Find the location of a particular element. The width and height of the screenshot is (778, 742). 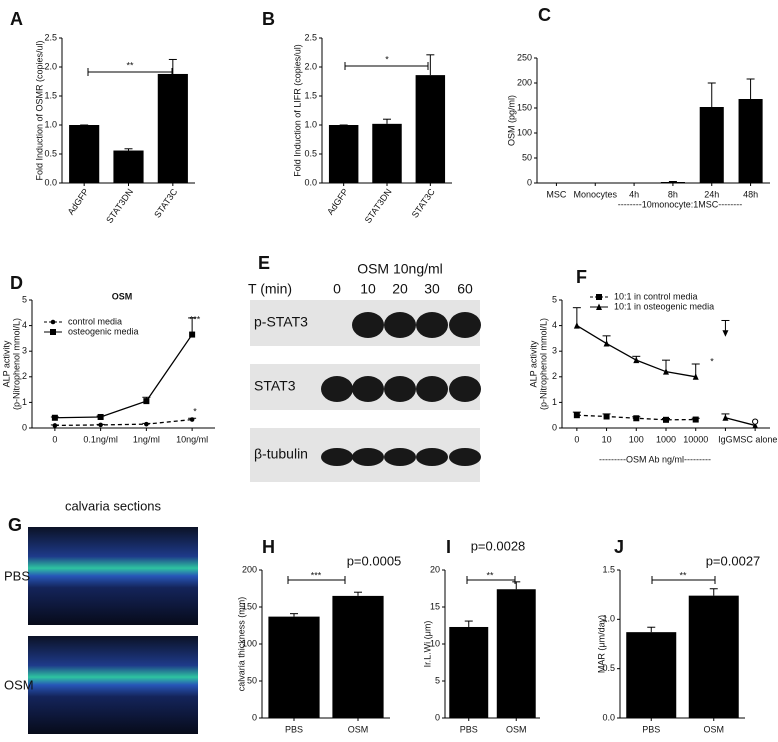

section-image is located at coordinates (113, 685).